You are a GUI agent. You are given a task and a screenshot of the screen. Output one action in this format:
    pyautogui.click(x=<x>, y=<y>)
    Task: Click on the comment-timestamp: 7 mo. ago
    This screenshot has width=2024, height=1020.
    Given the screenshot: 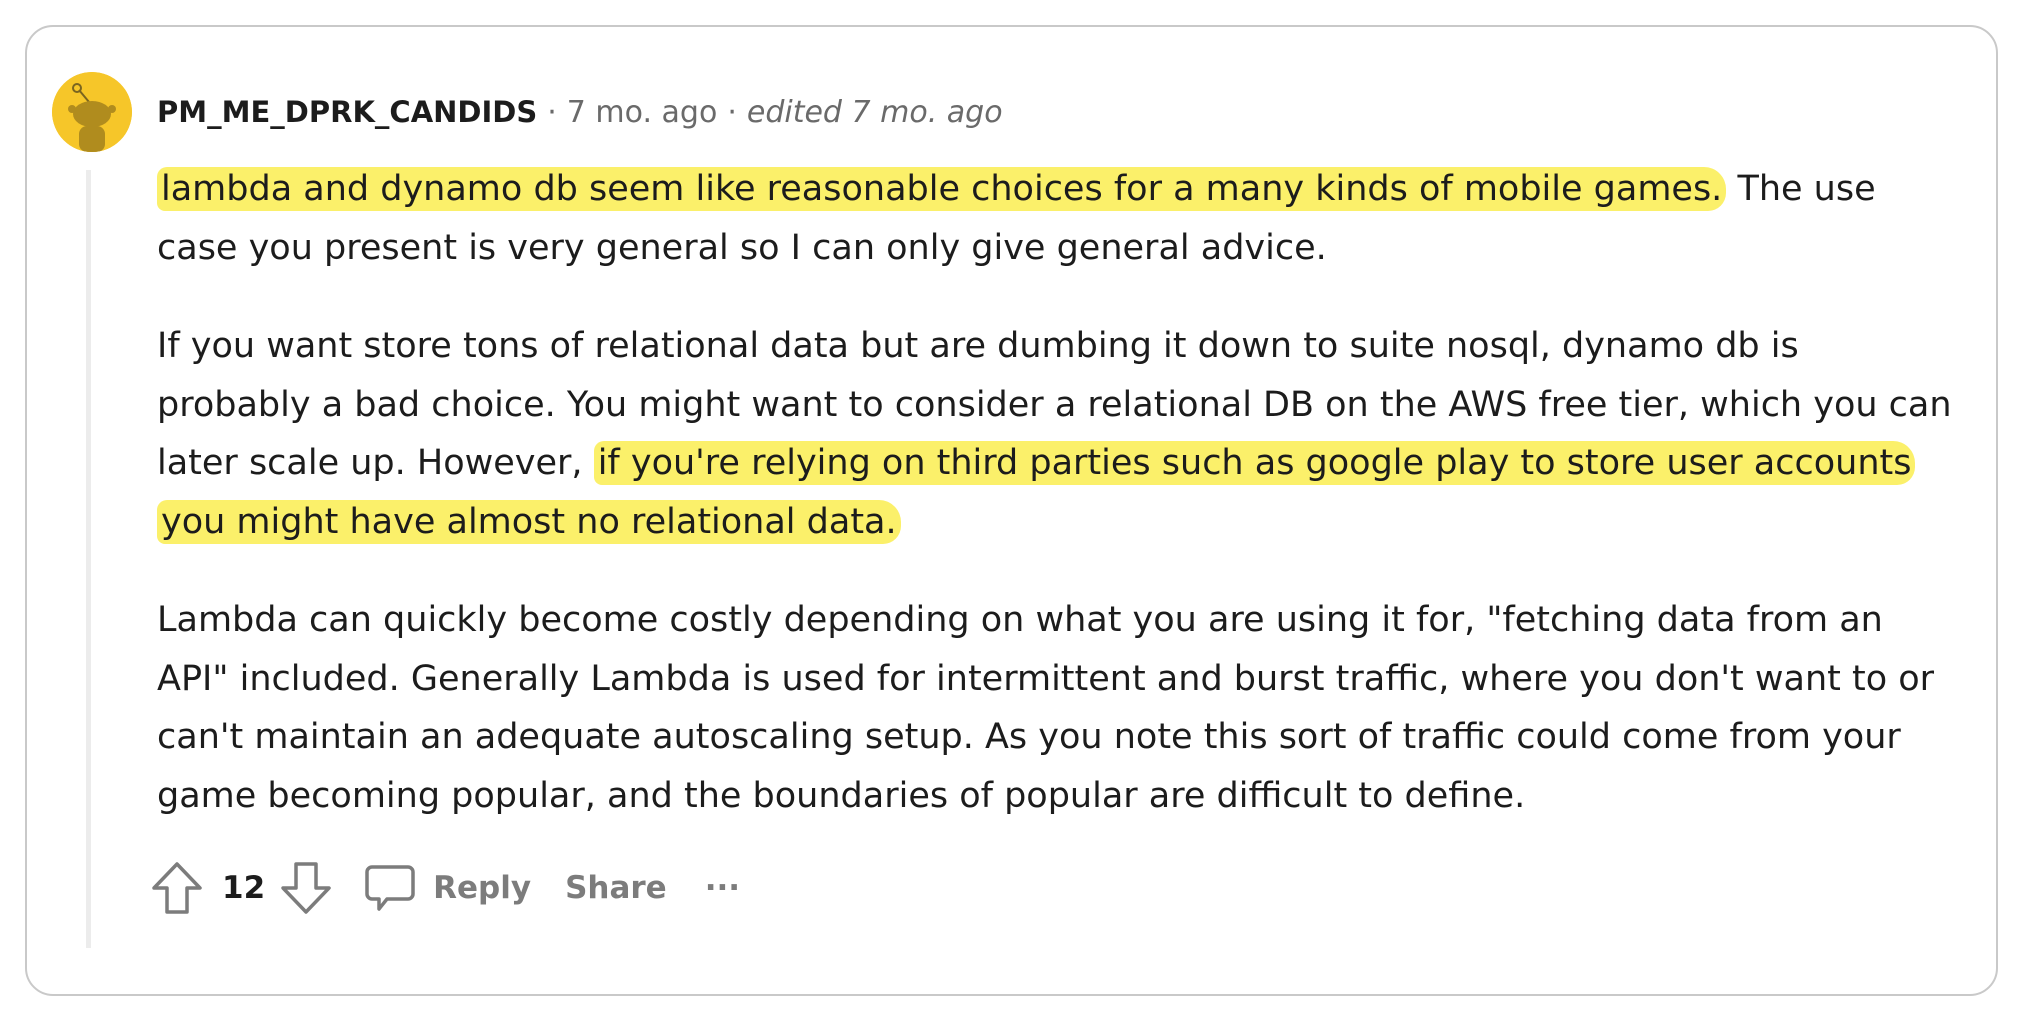 What is the action you would take?
    pyautogui.click(x=642, y=112)
    